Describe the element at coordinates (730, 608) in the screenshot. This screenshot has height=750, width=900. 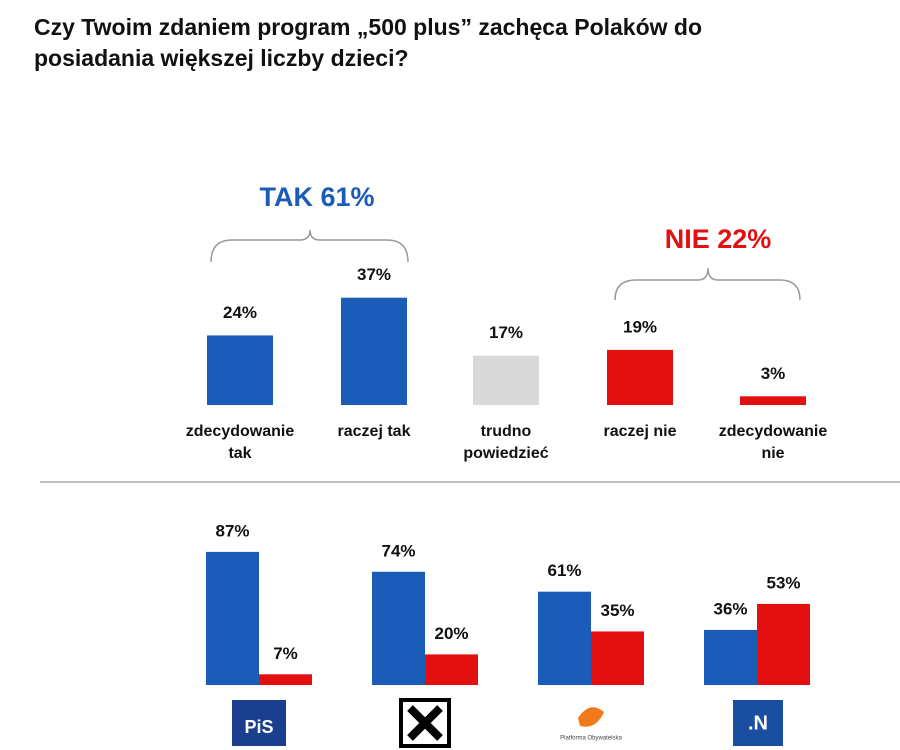
I see `value-label: 36%` at that location.